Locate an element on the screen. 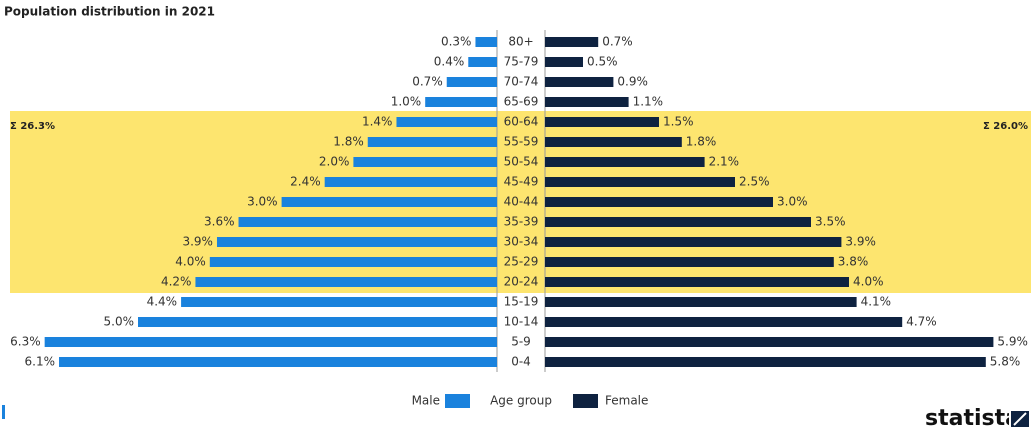 Image resolution: width=1031 pixels, height=432 pixels. legend-label: Female is located at coordinates (626, 401).